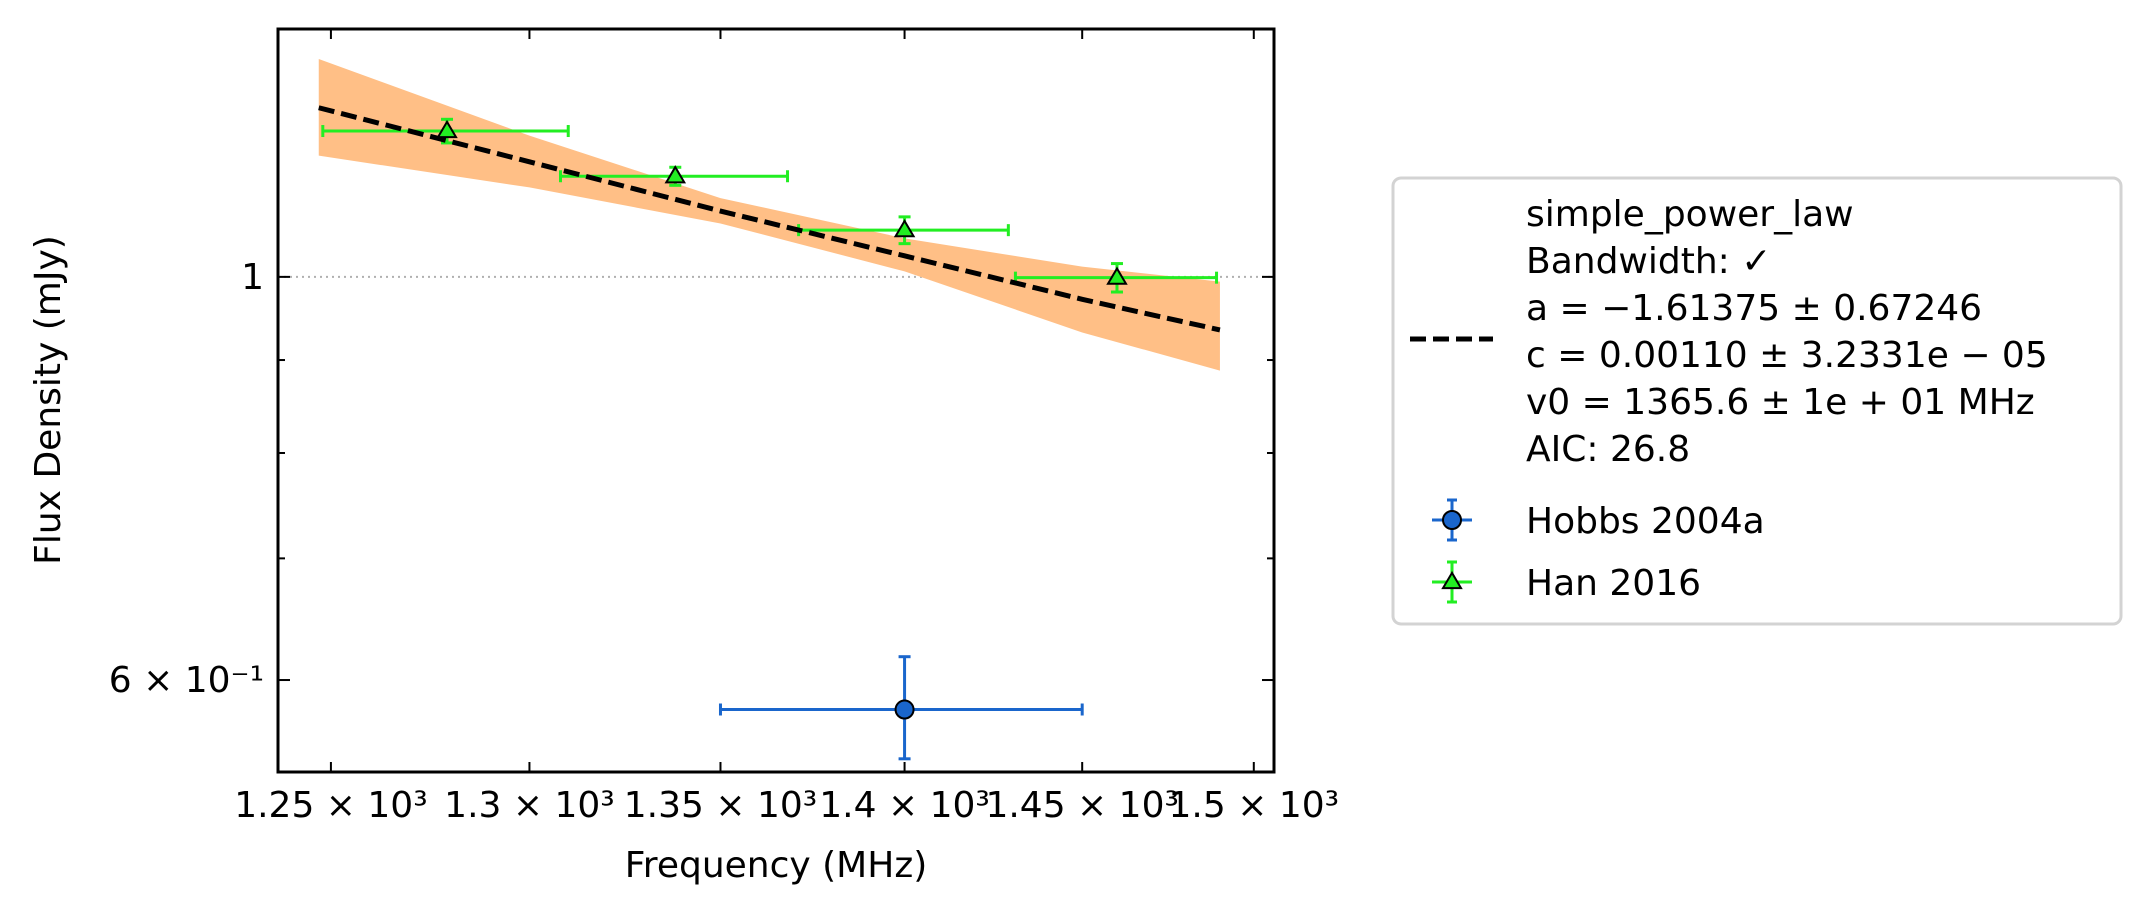  Describe the element at coordinates (776, 865) in the screenshot. I see `x-axis-label: Frequency (MHz)` at that location.